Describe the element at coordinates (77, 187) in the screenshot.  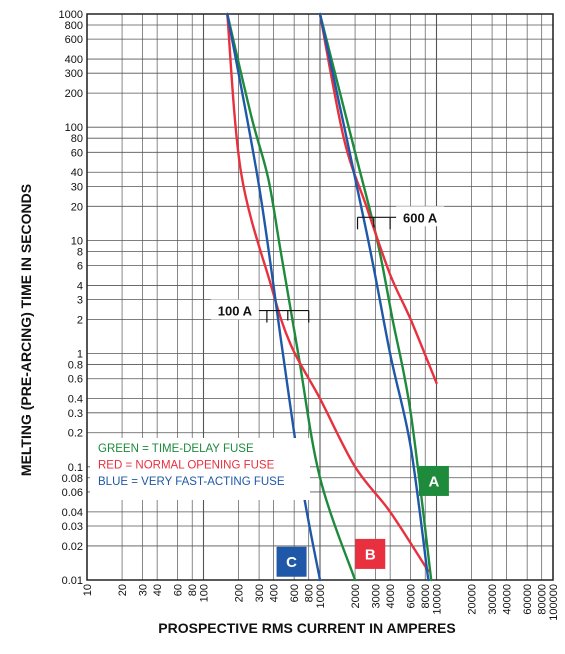
I see `y-tick-label: 30` at that location.